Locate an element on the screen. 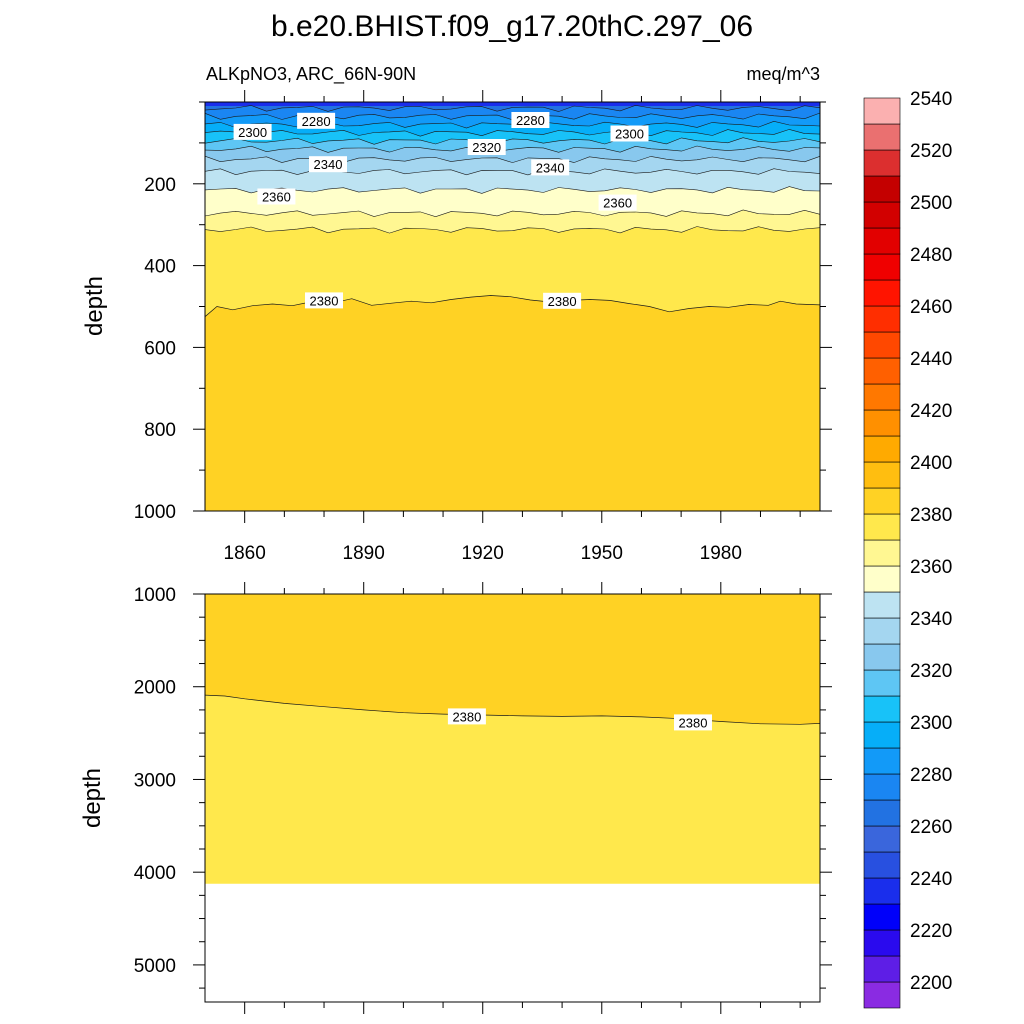 This screenshot has width=1024, height=1024. y-tick-label: 2000 is located at coordinates (155, 688).